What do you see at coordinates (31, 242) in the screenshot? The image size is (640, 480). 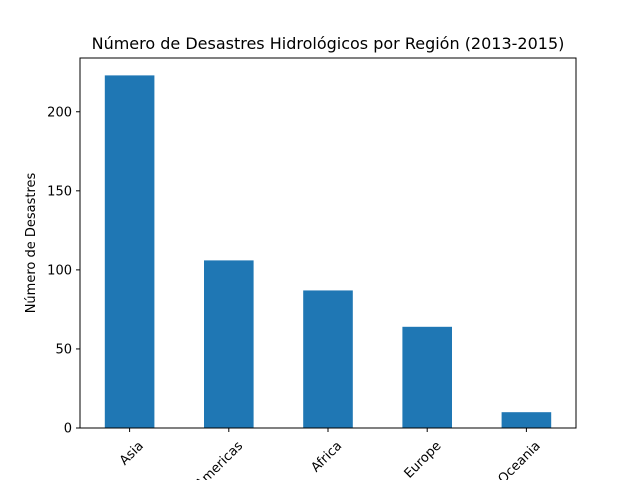 I see `y-axis-label: Número de Desastres` at bounding box center [31, 242].